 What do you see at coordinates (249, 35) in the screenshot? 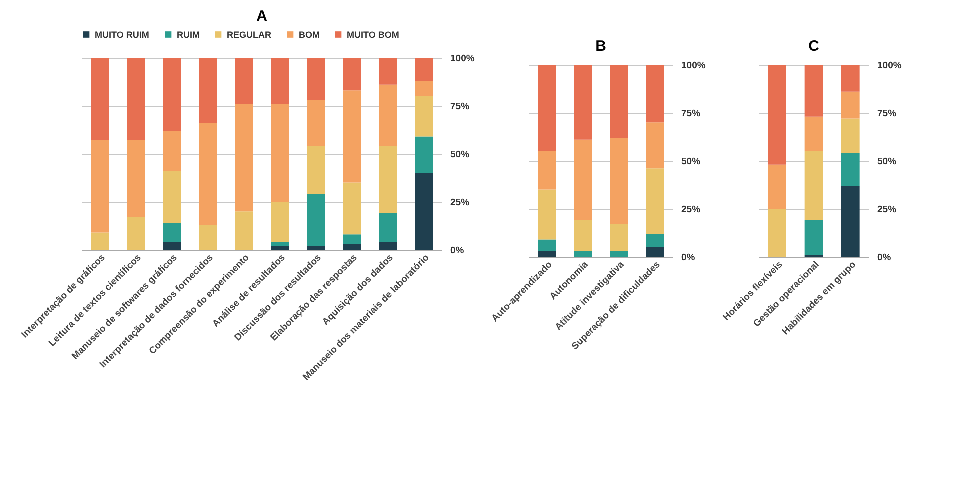
I see `legend-label: REGULAR` at bounding box center [249, 35].